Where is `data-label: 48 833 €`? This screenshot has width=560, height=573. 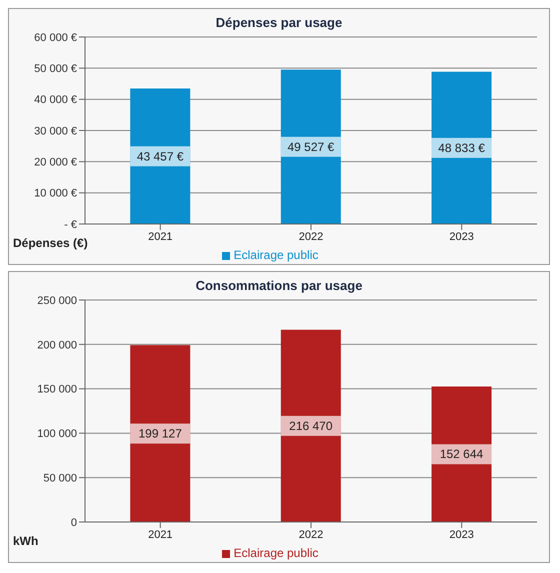 data-label: 48 833 € is located at coordinates (462, 147).